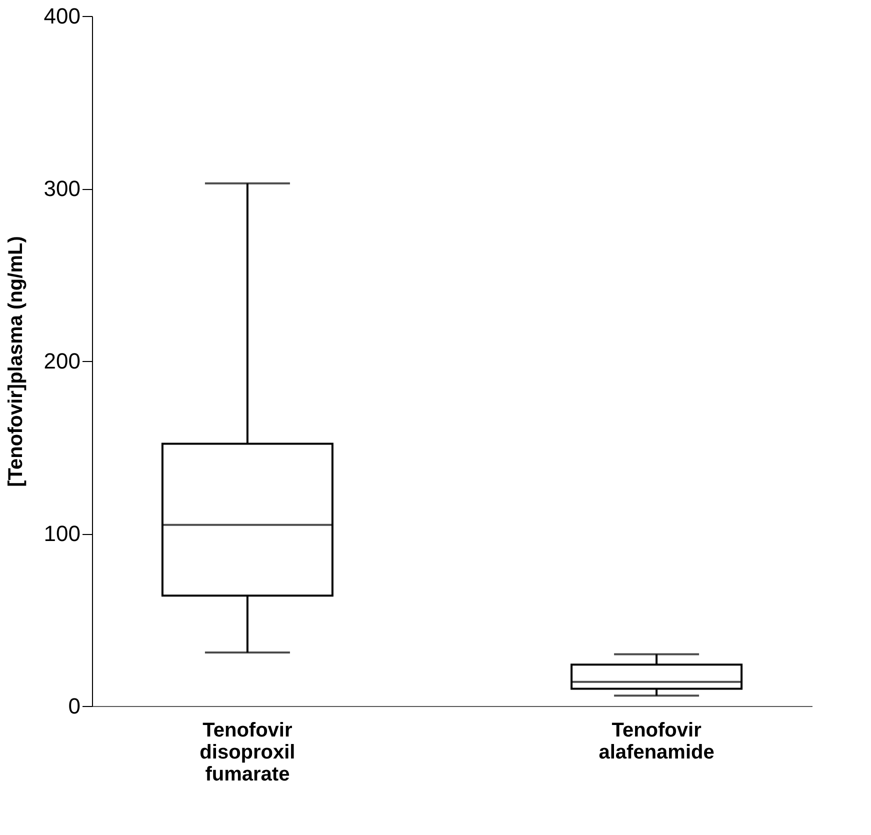 This screenshot has width=871, height=835. Describe the element at coordinates (74, 706) in the screenshot. I see `y-tick-label: 0` at that location.